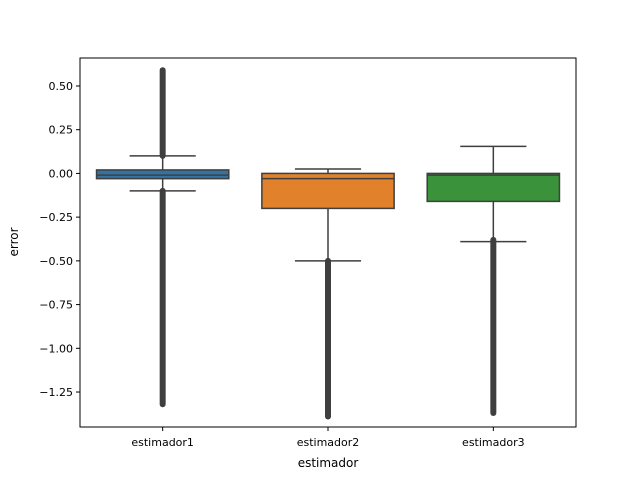  What do you see at coordinates (56, 348) in the screenshot?
I see `y-tick-label: −1.00` at bounding box center [56, 348].